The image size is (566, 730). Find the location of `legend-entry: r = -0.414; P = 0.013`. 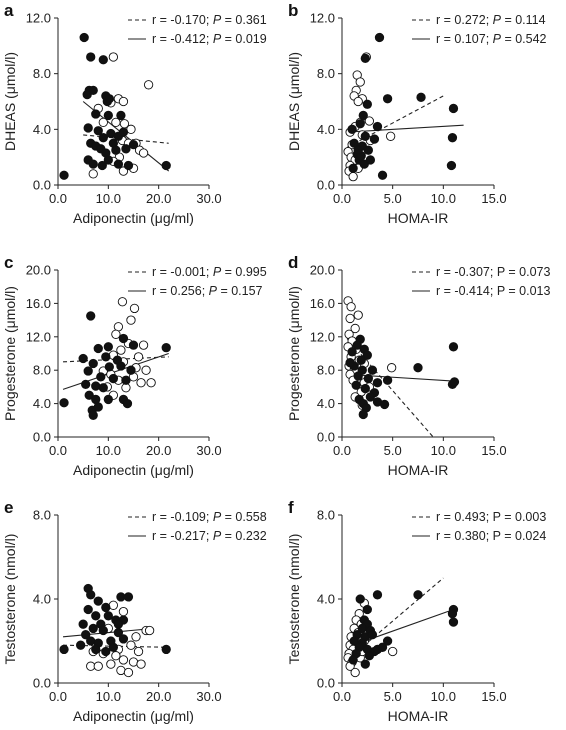

legend-entry: r = -0.414; P = 0.013 is located at coordinates (493, 291).